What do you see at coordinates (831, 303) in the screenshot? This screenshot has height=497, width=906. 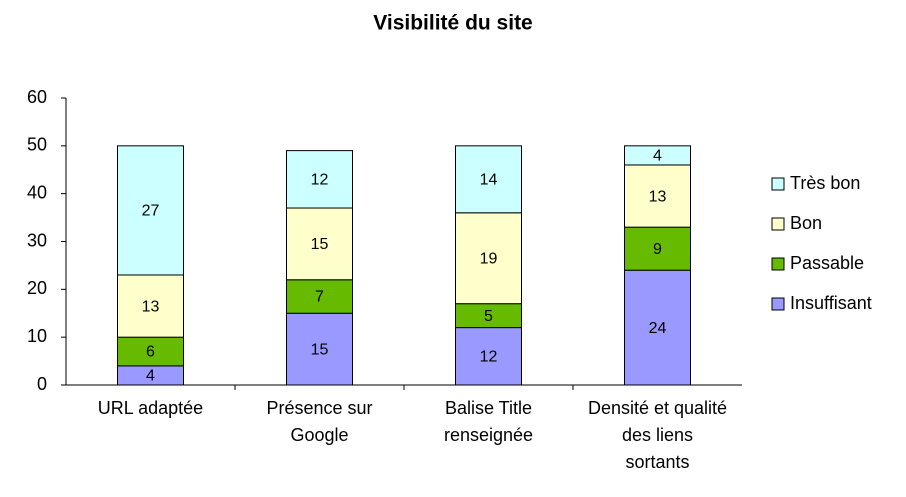 I see `legend-label: Insuffisant` at bounding box center [831, 303].